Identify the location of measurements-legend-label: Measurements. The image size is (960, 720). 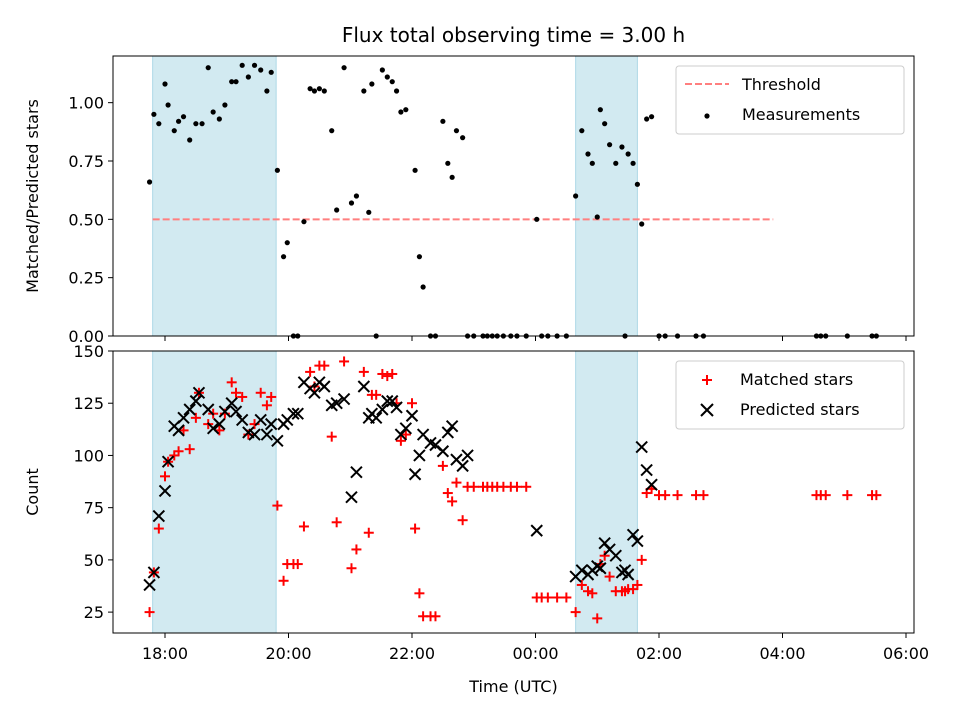
(801, 114).